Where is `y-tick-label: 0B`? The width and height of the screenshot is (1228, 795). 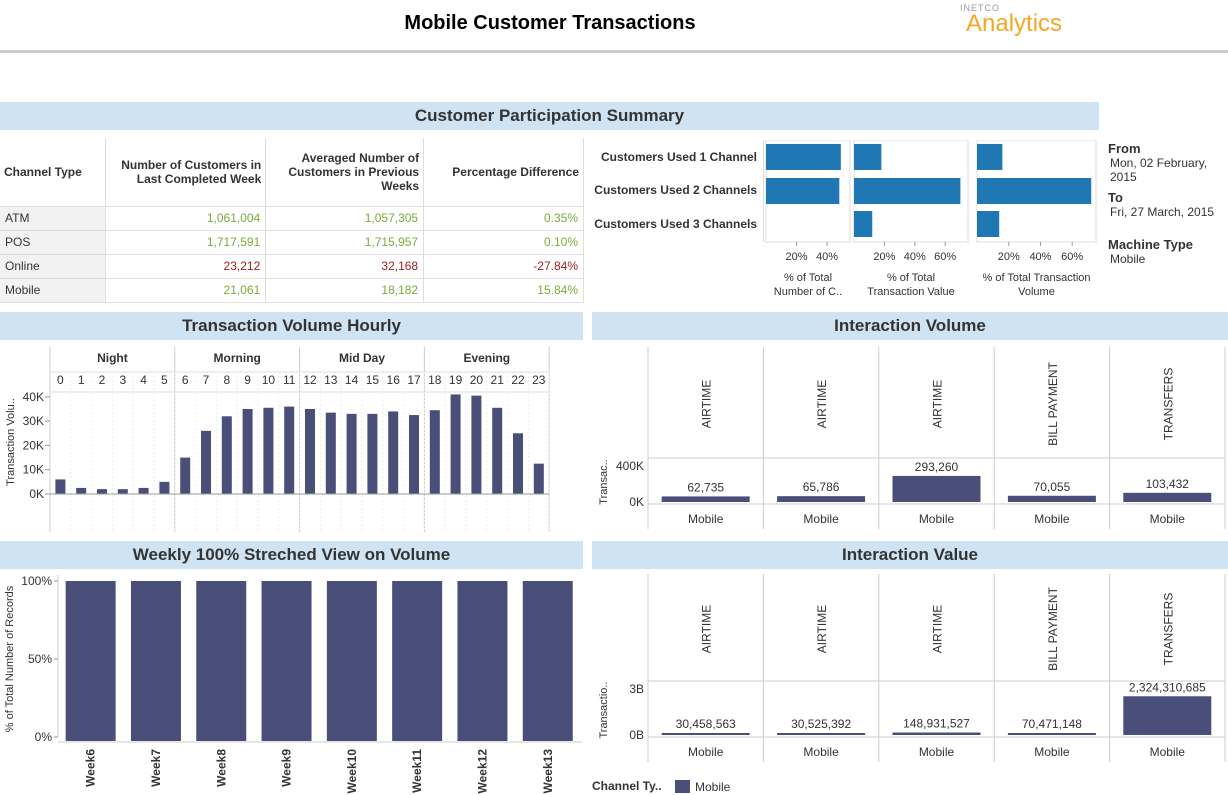
y-tick-label: 0B is located at coordinates (636, 735).